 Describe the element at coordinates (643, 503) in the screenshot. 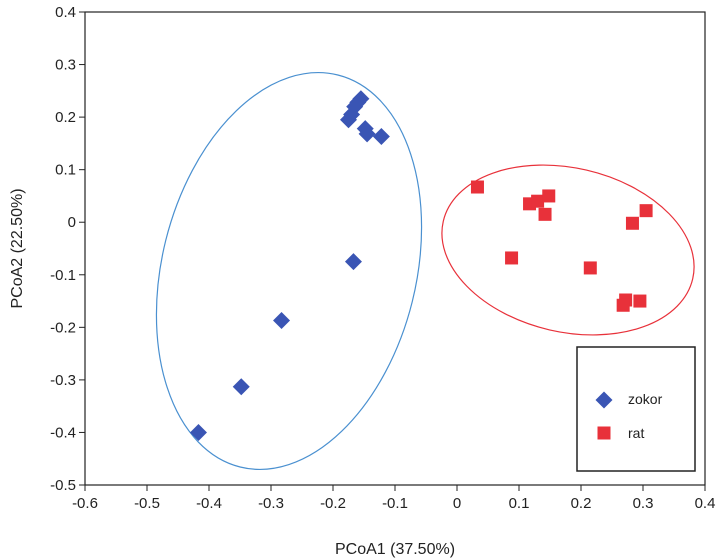

I see `x-tick-label: 0.3` at that location.